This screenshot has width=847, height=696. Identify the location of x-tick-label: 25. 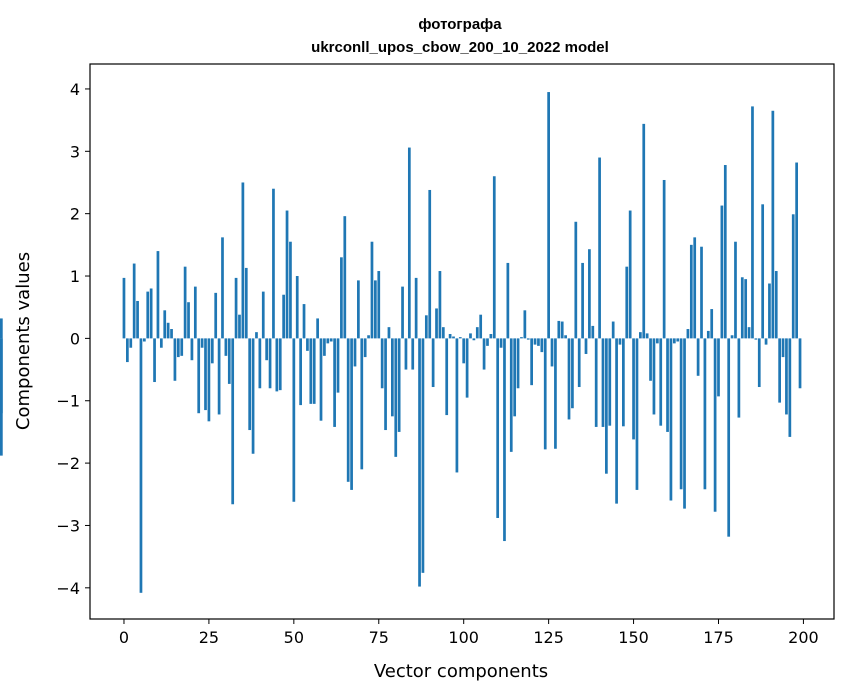
(209, 637).